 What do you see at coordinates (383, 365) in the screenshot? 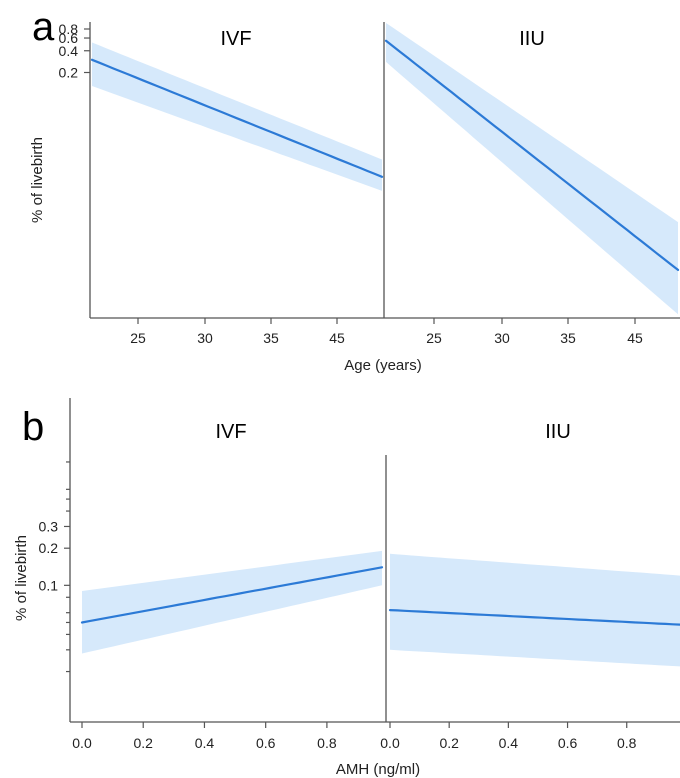
I see `x-axis-title-a: Age (years)` at bounding box center [383, 365].